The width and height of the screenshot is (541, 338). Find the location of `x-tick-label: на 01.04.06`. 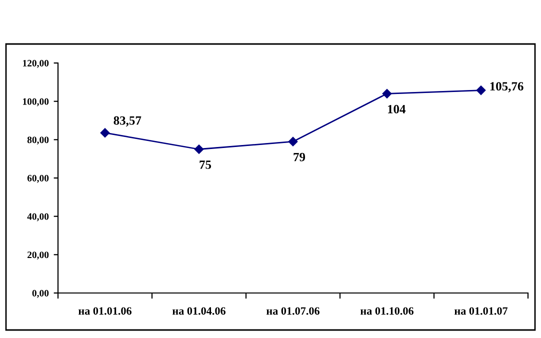

x-tick-label: на 01.04.06 is located at coordinates (199, 311).